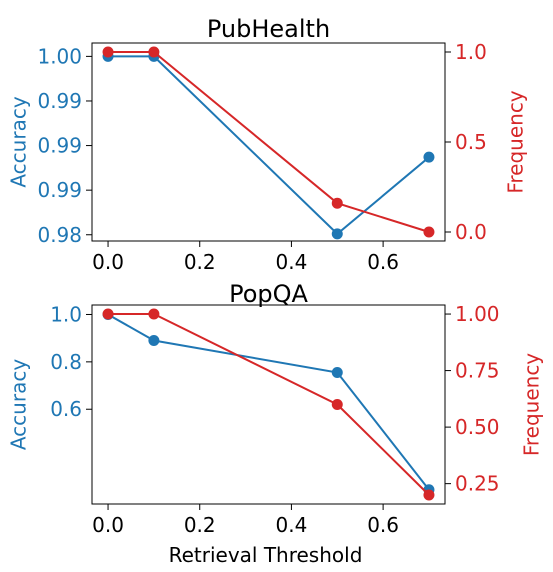 This screenshot has width=553, height=572. What do you see at coordinates (477, 427) in the screenshot?
I see `right-y-tick-label: 0.50` at bounding box center [477, 427].